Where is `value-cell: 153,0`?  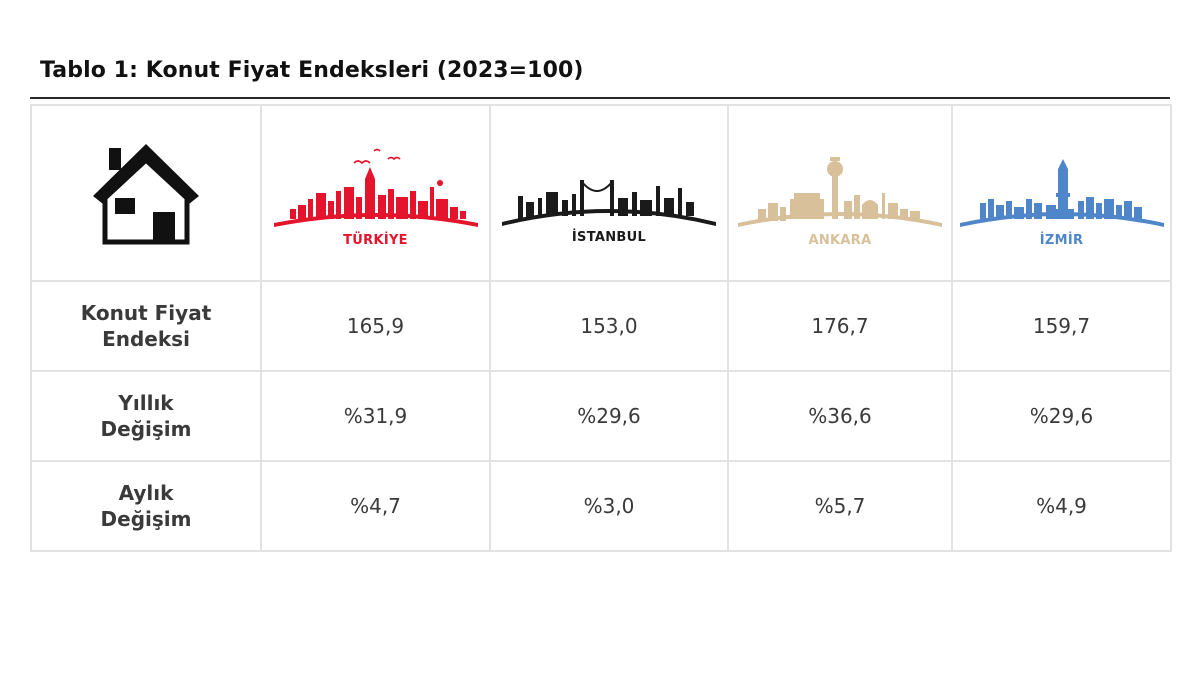
value-cell: 153,0 is located at coordinates (609, 326).